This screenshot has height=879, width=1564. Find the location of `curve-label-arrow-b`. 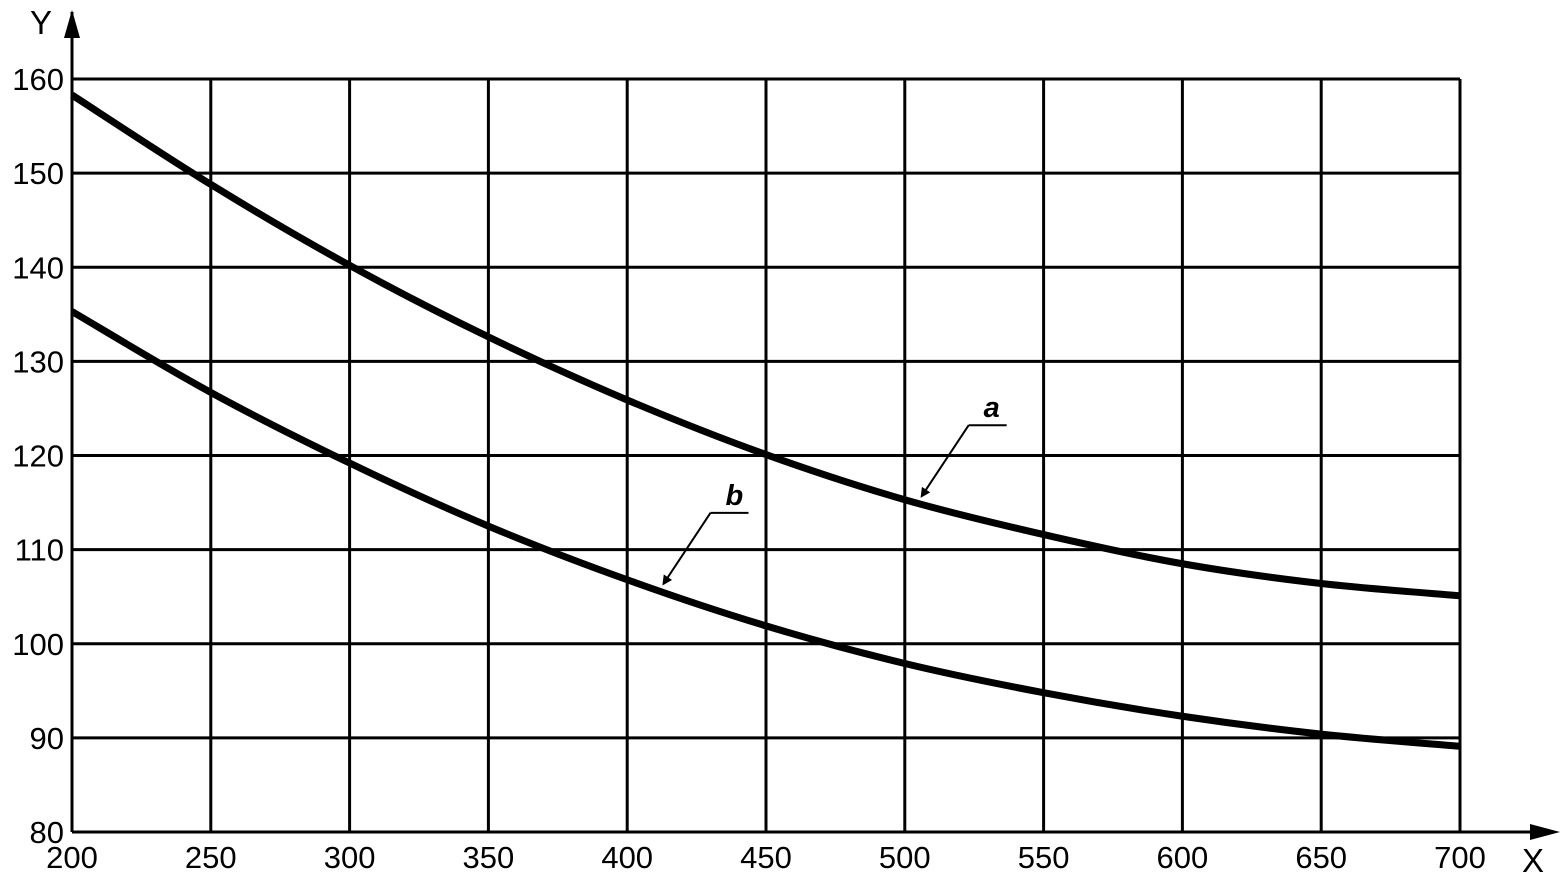

curve-label-arrow-b is located at coordinates (687, 549).